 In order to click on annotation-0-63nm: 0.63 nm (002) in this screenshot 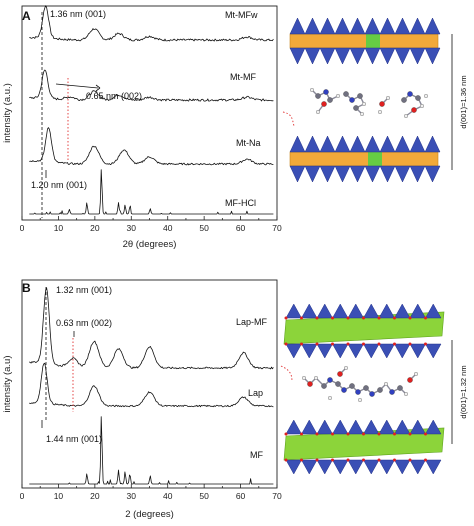, I will do `click(84, 323)`.